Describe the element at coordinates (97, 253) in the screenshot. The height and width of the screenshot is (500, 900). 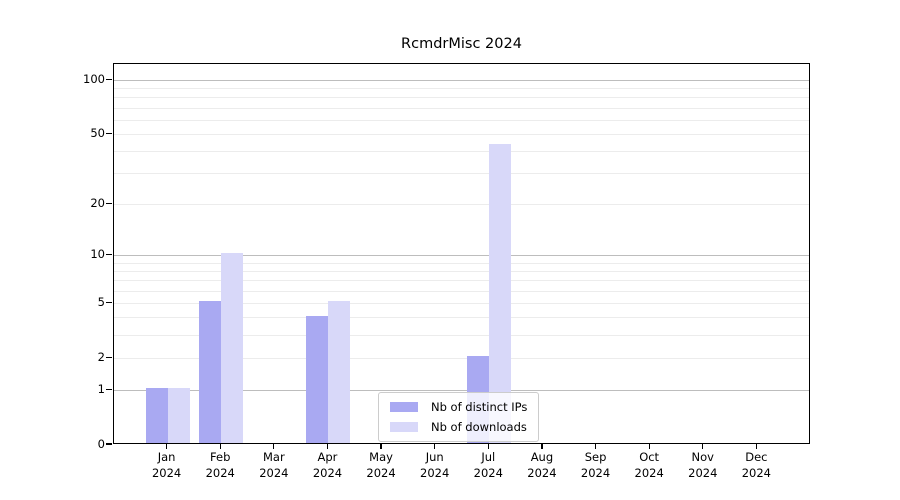
I see `y-tick-label: 10` at that location.